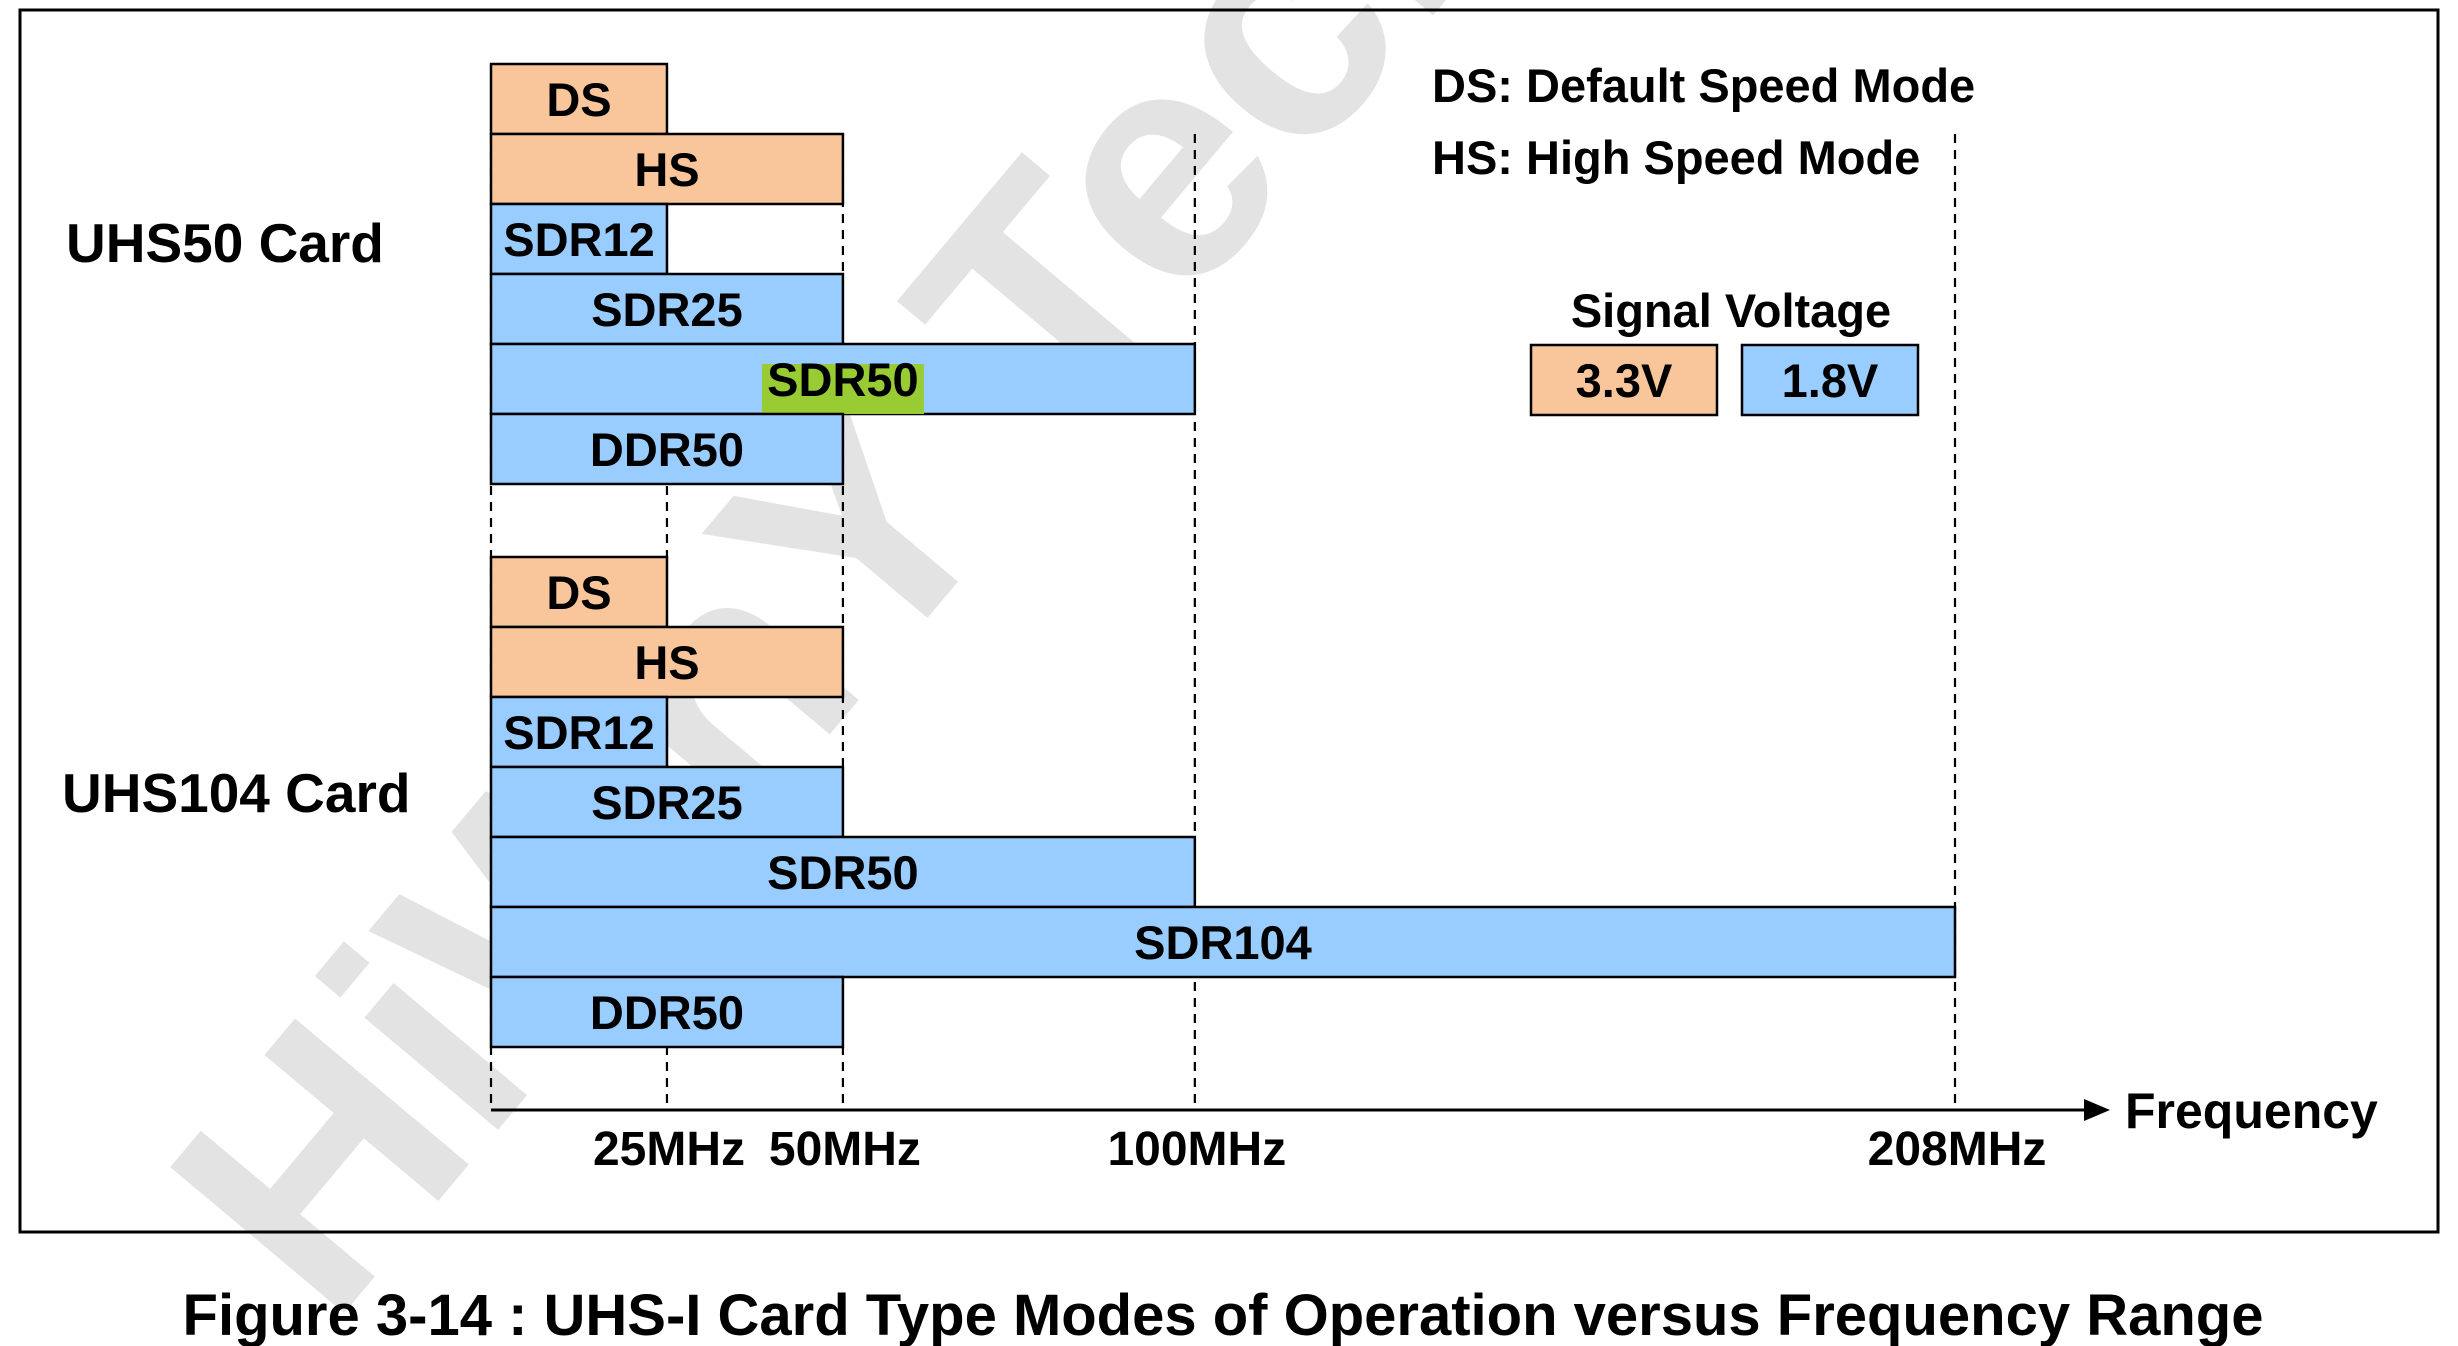 Image resolution: width=2458 pixels, height=1346 pixels. I want to click on uhs50-card-mode-ddr50: DDR50, so click(667, 449).